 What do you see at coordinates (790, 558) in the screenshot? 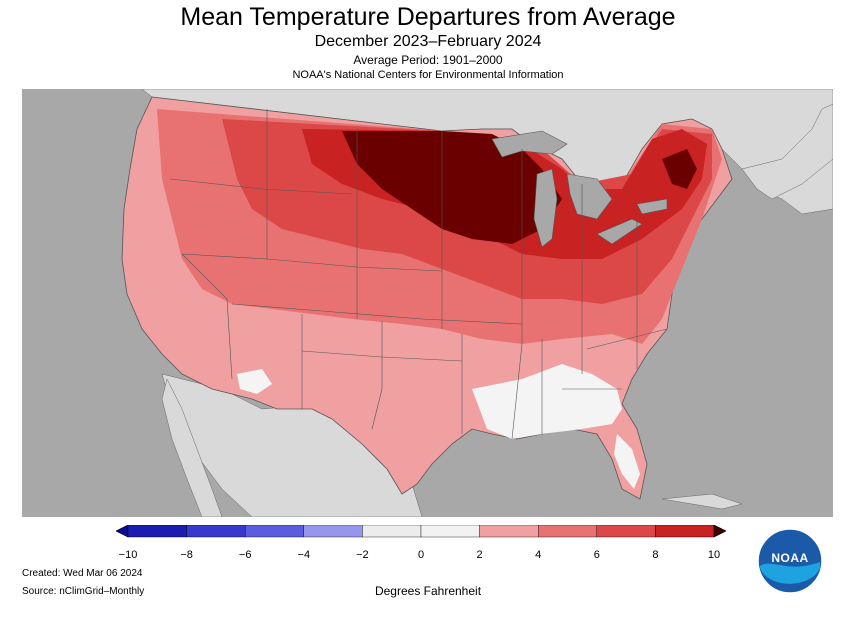
I see `noaa-logo-text: NOAA` at bounding box center [790, 558].